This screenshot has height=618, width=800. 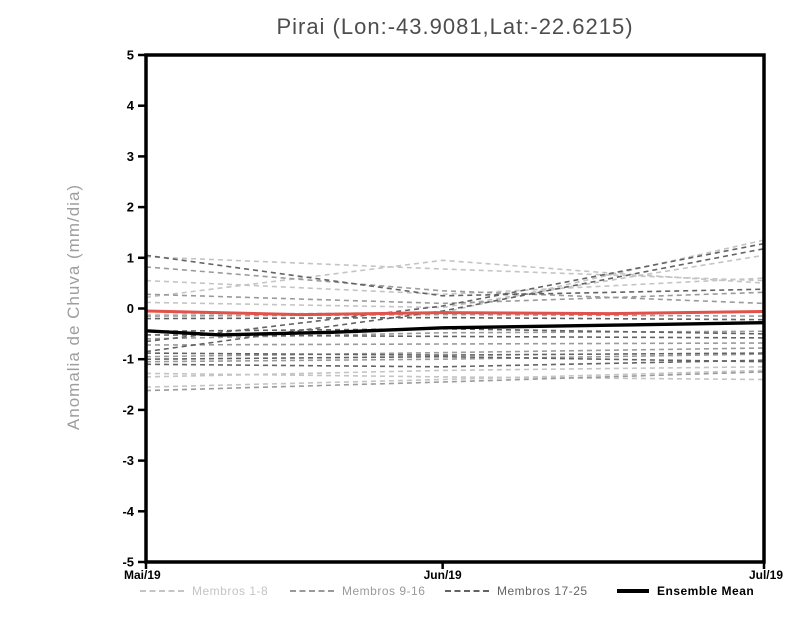 I want to click on y-tick-label: 2, so click(x=130, y=207).